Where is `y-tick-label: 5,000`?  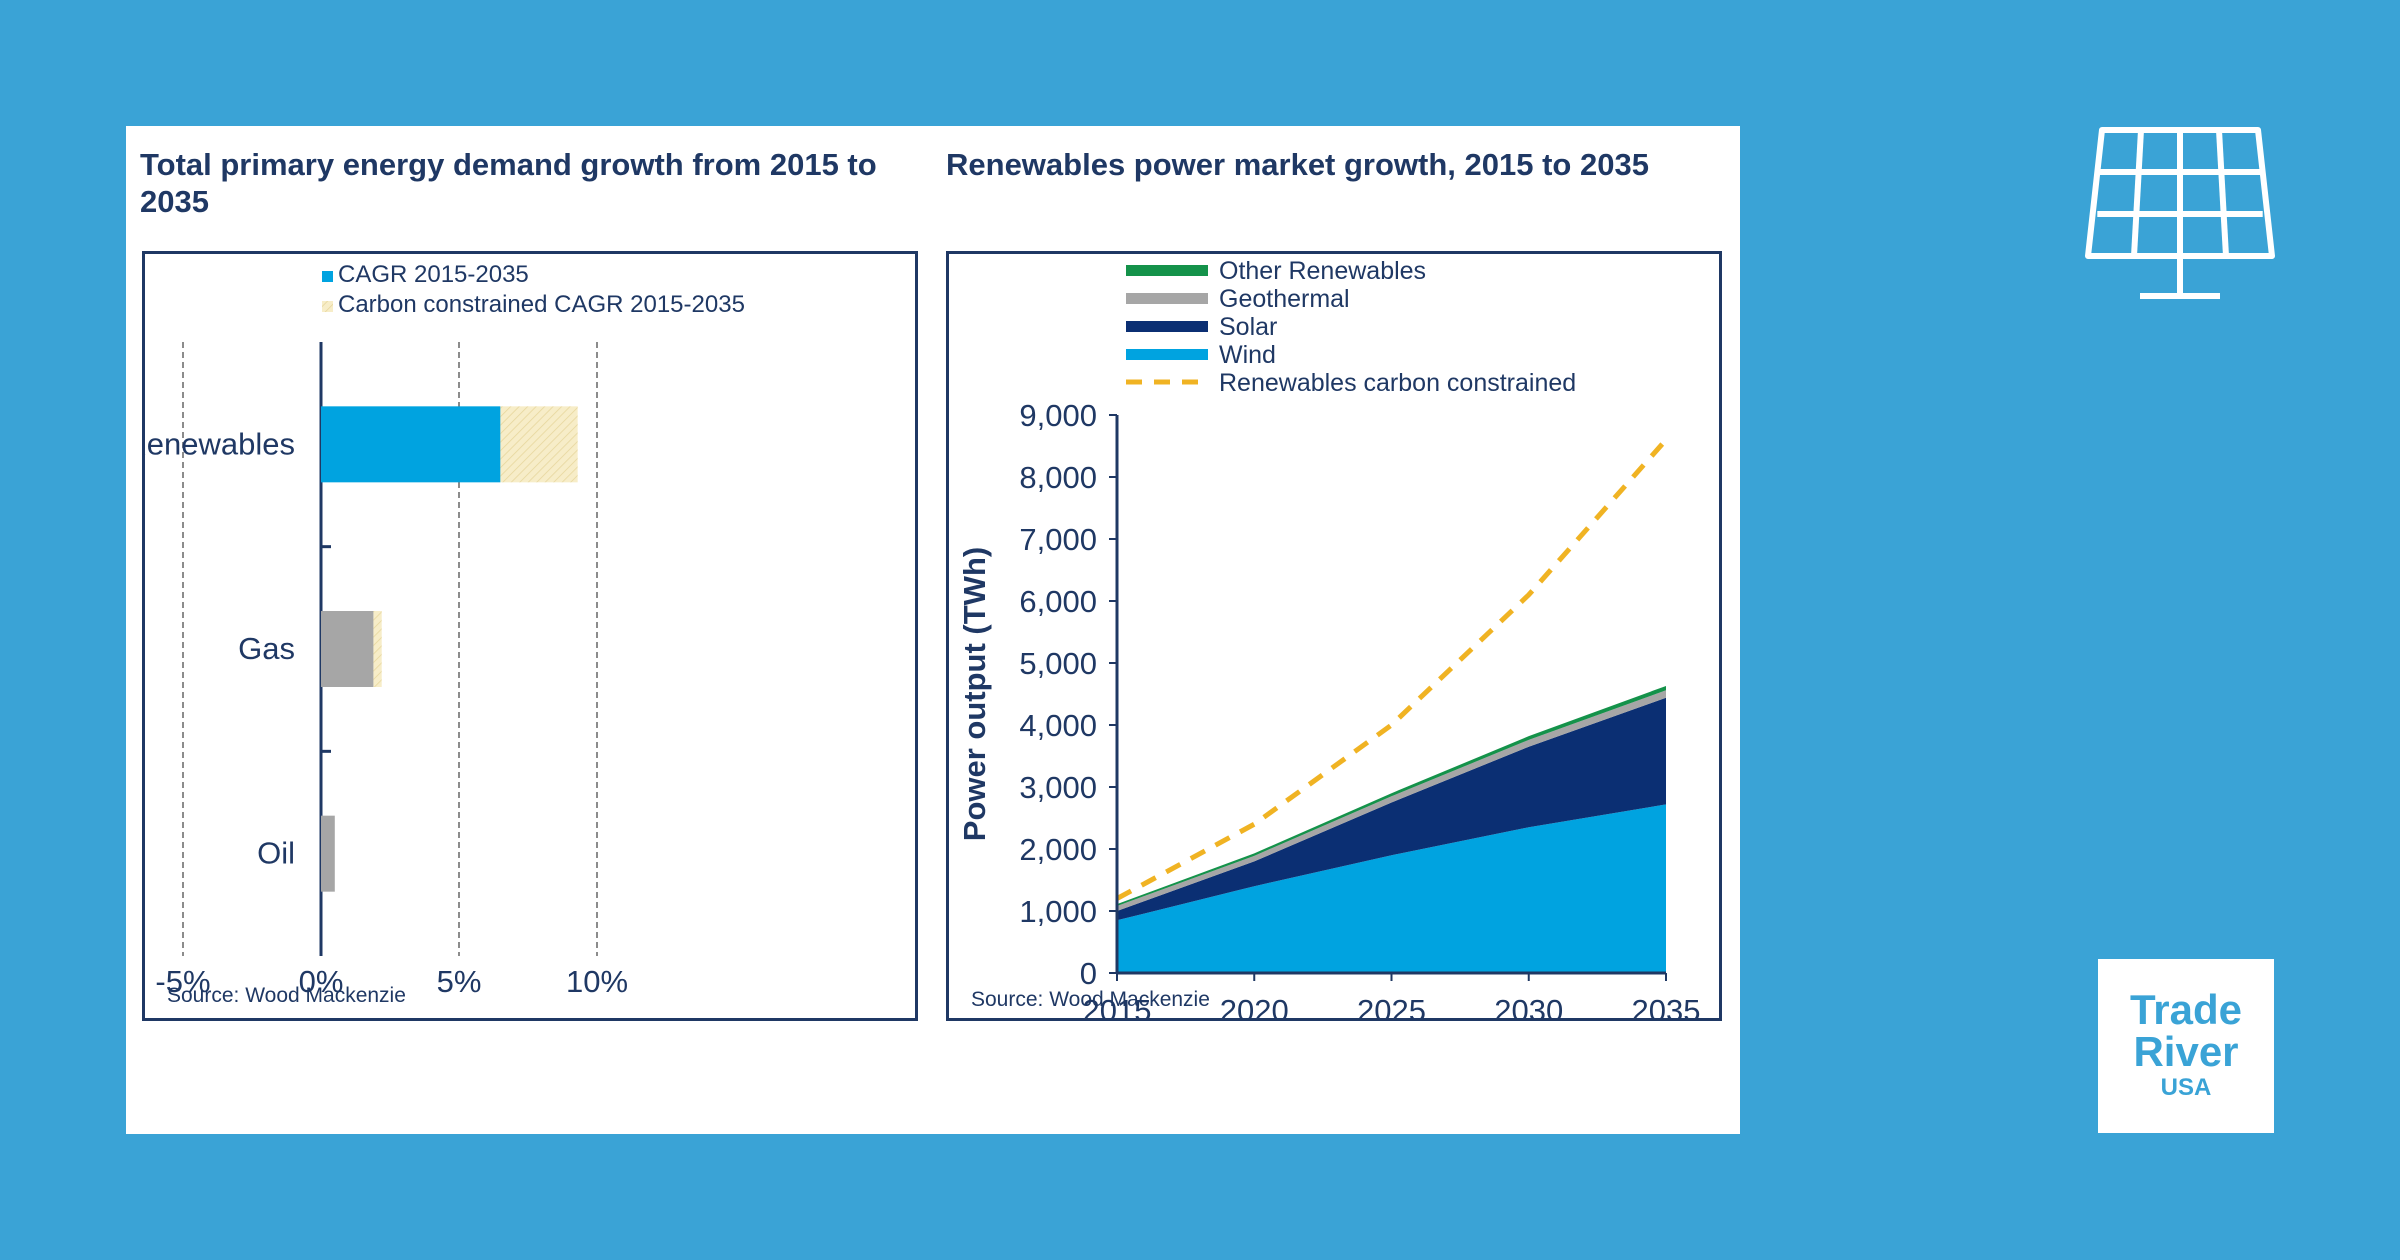 y-tick-label: 5,000 is located at coordinates (1058, 663).